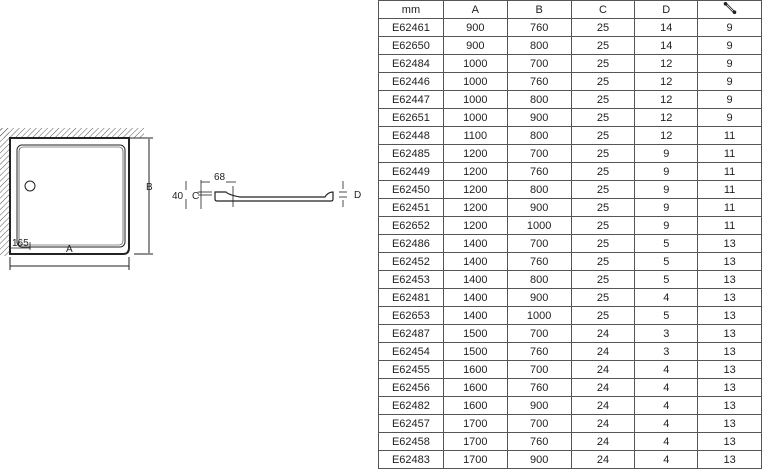 This screenshot has height=470, width=762. What do you see at coordinates (411, 9) in the screenshot?
I see `header-mm: mm` at bounding box center [411, 9].